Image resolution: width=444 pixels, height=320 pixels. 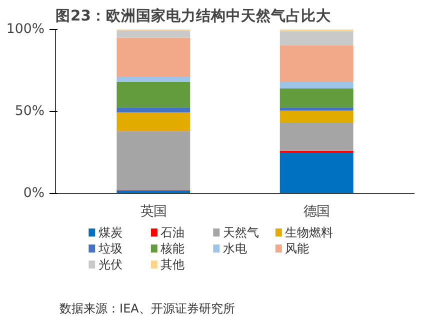 What do you see at coordinates (297, 249) in the screenshot?
I see `legend-label: 风能` at bounding box center [297, 249].